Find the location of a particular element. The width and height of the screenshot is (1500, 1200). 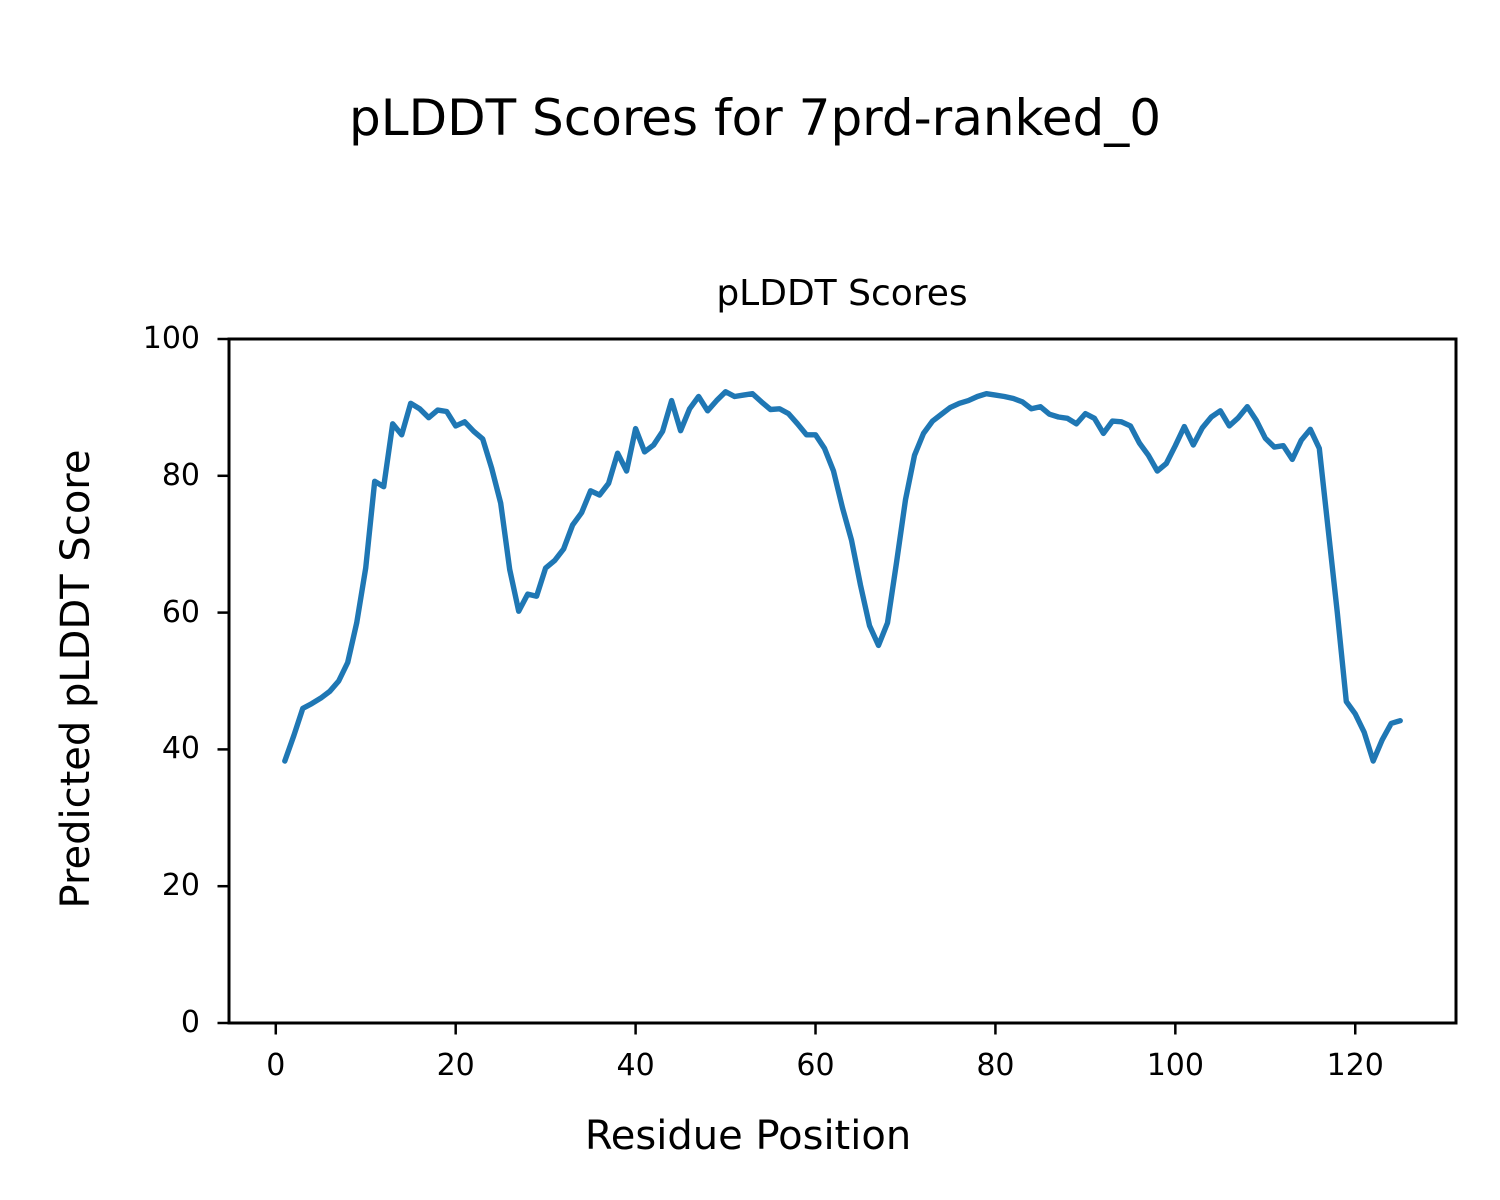

y-tick-label: 40 is located at coordinates (180, 749).